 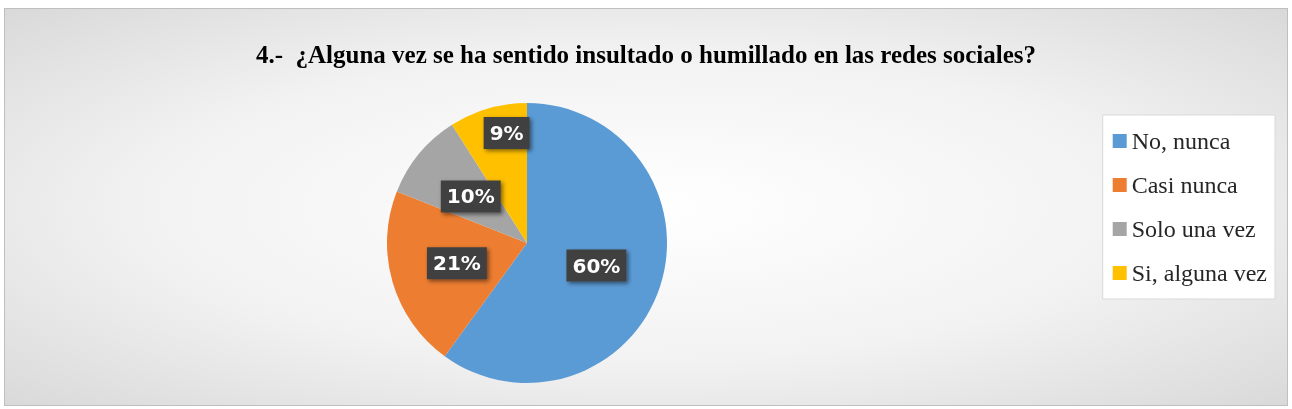 What do you see at coordinates (1193, 229) in the screenshot?
I see `legend-label: Solo una vez` at bounding box center [1193, 229].